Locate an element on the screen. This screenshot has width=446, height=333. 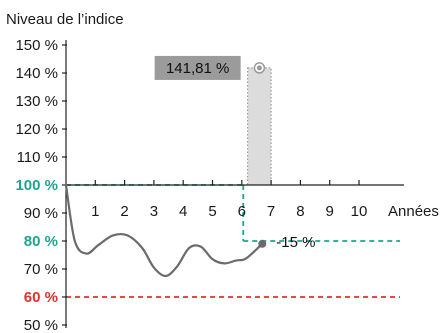
x-axis-title: Années is located at coordinates (413, 211).